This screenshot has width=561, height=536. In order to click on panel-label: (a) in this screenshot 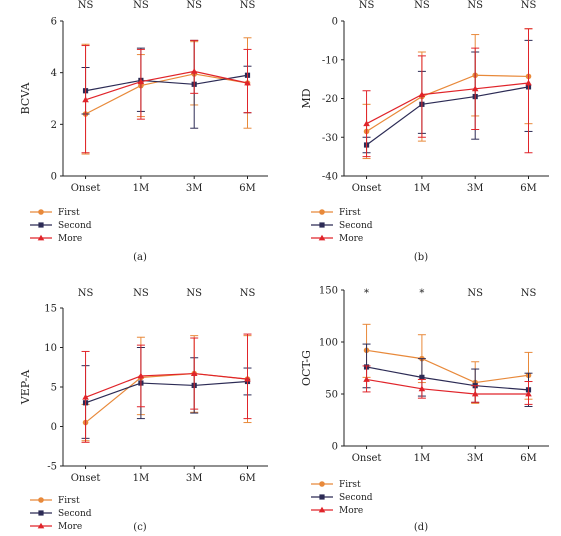, I will do `click(140, 257)`.